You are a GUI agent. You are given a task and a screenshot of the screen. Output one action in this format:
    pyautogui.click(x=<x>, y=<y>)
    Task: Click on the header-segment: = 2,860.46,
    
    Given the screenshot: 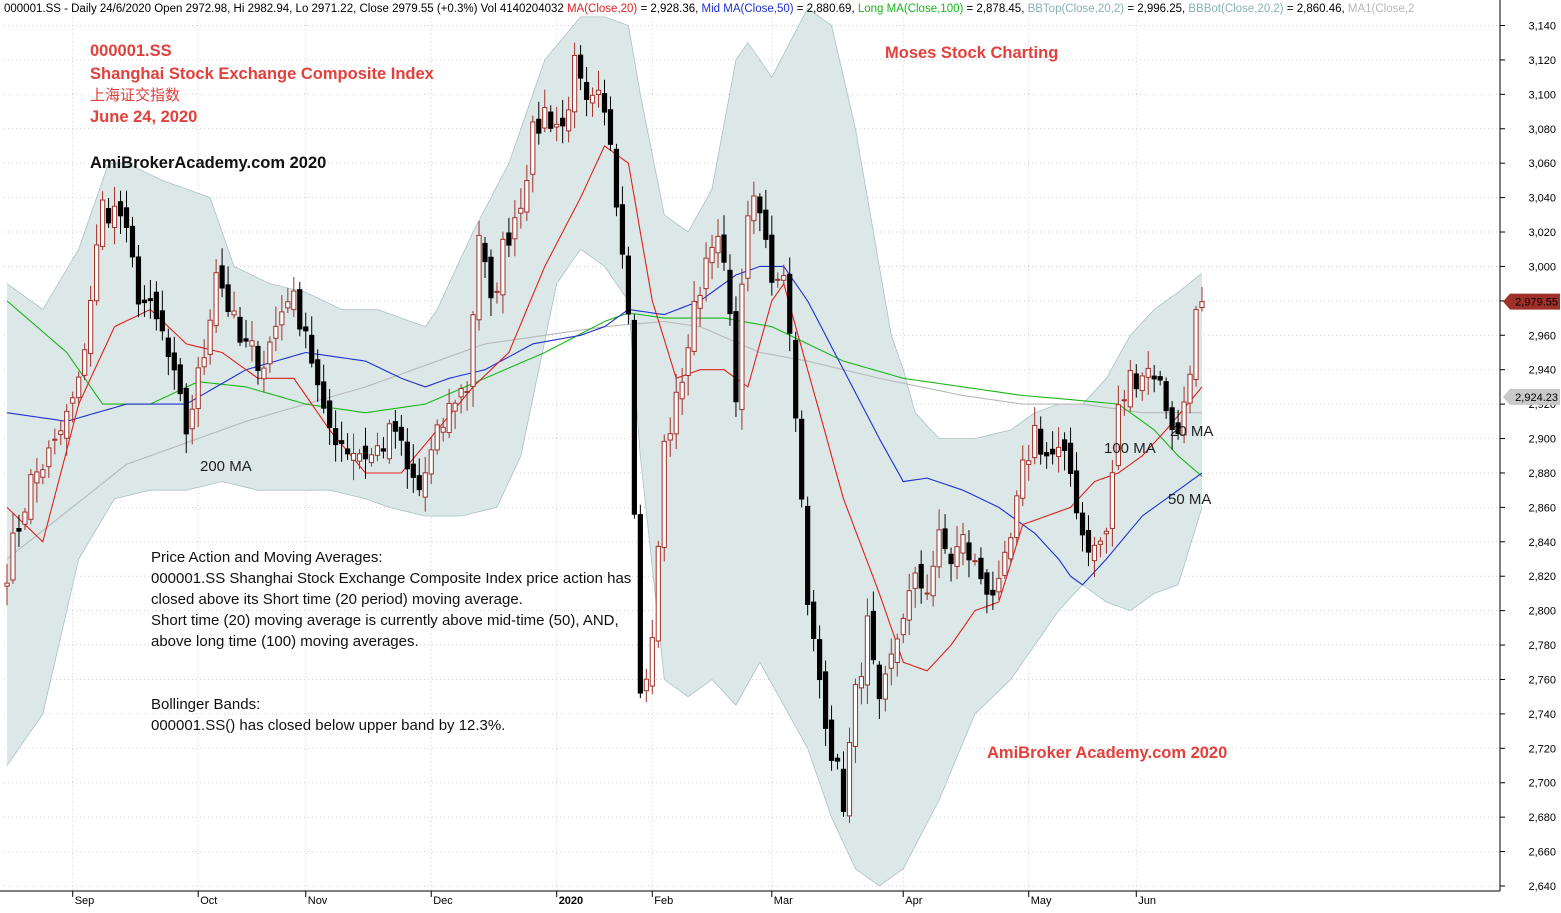 What is the action you would take?
    pyautogui.click(x=1316, y=9)
    